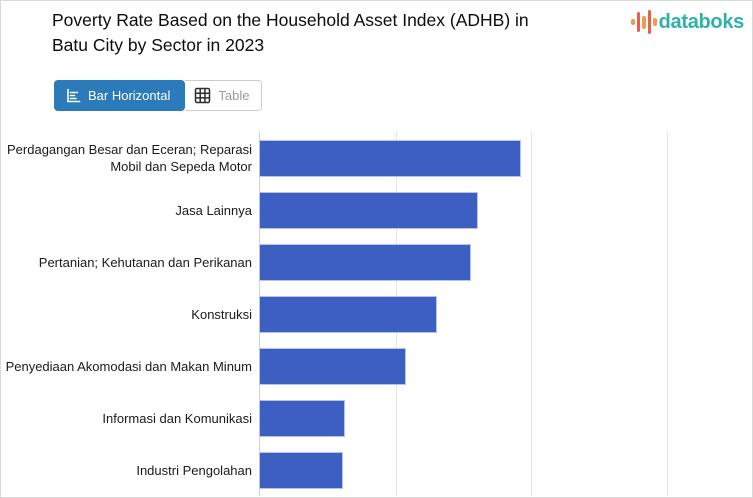  What do you see at coordinates (128, 366) in the screenshot?
I see `category-label: Penyediaan Akomodasi dan Makan Minum` at bounding box center [128, 366].